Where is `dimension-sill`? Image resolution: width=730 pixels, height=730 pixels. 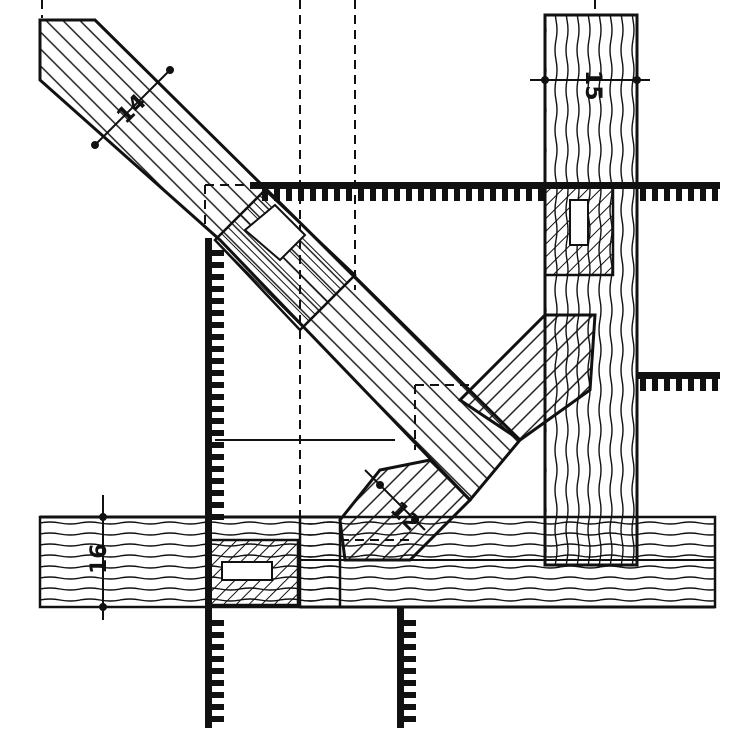 dimension-sill is located at coordinates (103, 557).